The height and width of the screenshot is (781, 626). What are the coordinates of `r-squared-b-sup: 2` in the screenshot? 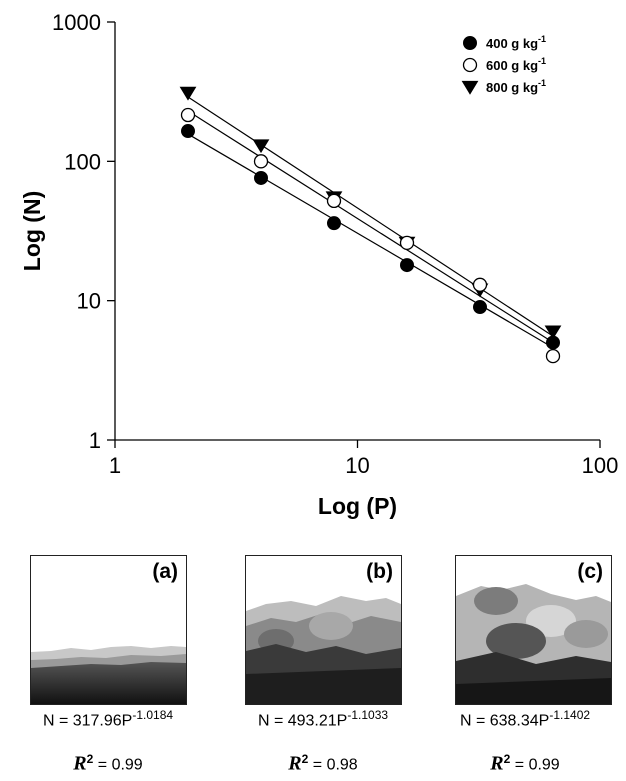 It's located at (305, 759).